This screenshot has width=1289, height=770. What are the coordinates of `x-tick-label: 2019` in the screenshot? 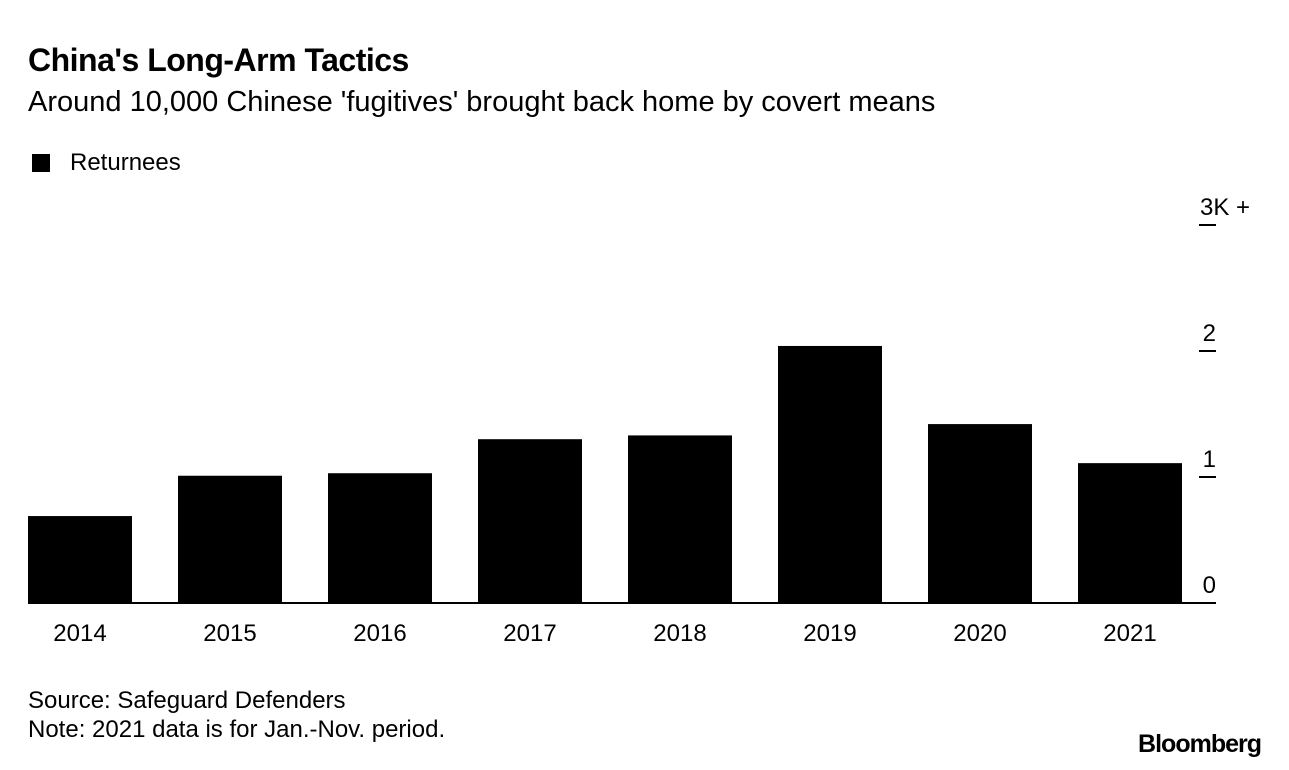 It's located at (829, 633).